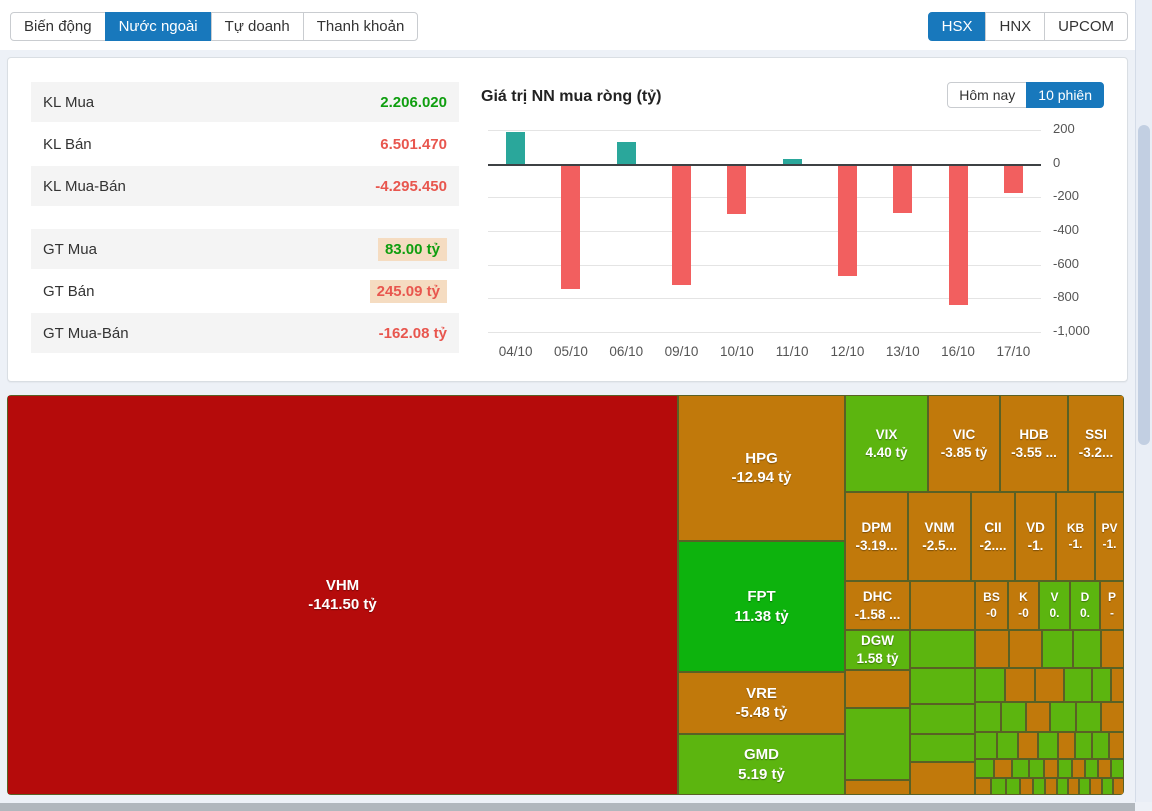  What do you see at coordinates (761, 458) in the screenshot?
I see `treemap-ticker: HPG` at bounding box center [761, 458].